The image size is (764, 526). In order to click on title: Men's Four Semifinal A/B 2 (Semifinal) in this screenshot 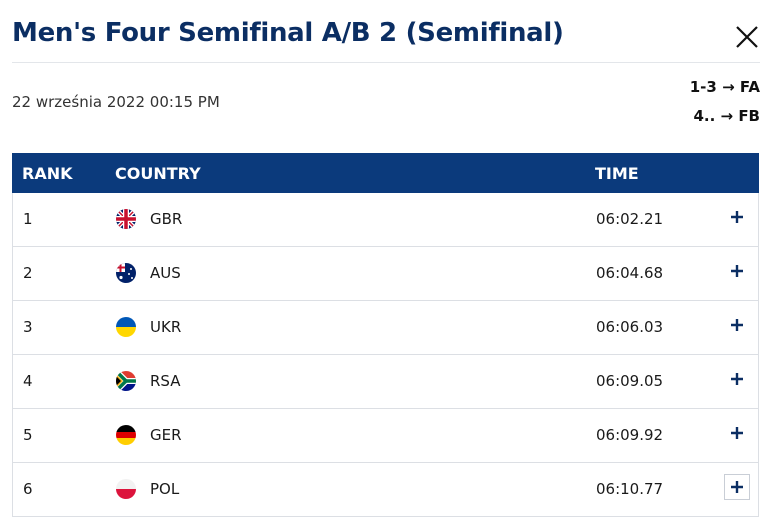, I will do `click(288, 33)`.